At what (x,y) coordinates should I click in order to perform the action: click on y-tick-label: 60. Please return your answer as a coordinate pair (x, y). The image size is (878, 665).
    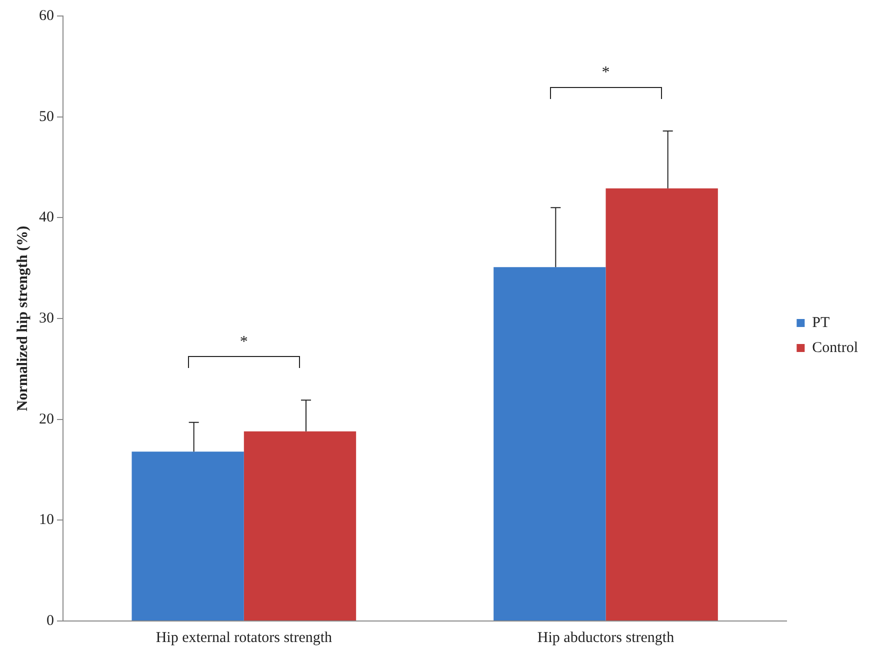
    Looking at the image, I should click on (46, 16).